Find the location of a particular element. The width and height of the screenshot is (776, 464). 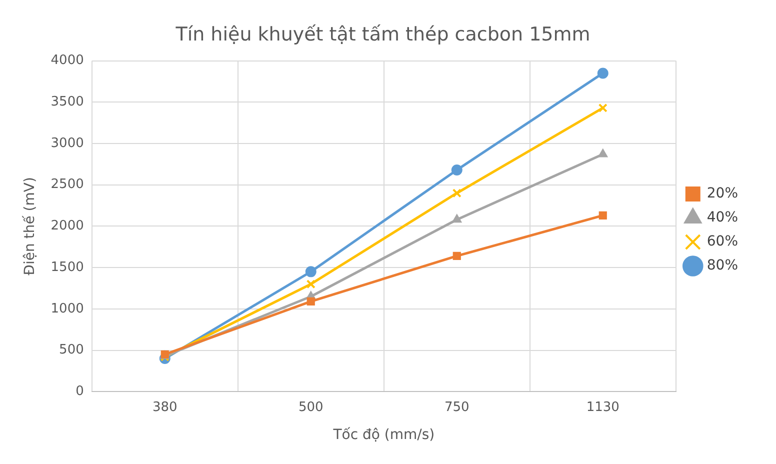

legend-label: 20% is located at coordinates (722, 194).